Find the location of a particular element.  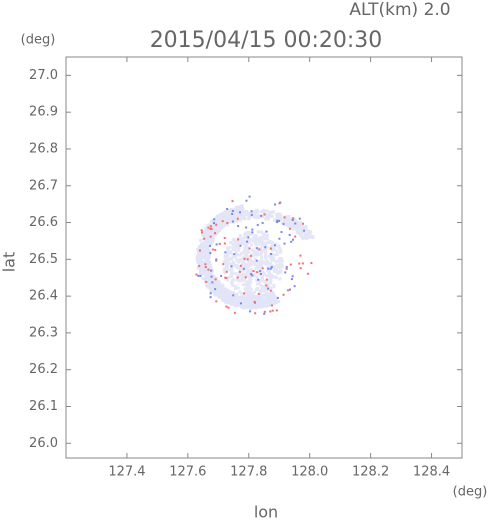

y-tick-label: 27.0 is located at coordinates (43, 75).